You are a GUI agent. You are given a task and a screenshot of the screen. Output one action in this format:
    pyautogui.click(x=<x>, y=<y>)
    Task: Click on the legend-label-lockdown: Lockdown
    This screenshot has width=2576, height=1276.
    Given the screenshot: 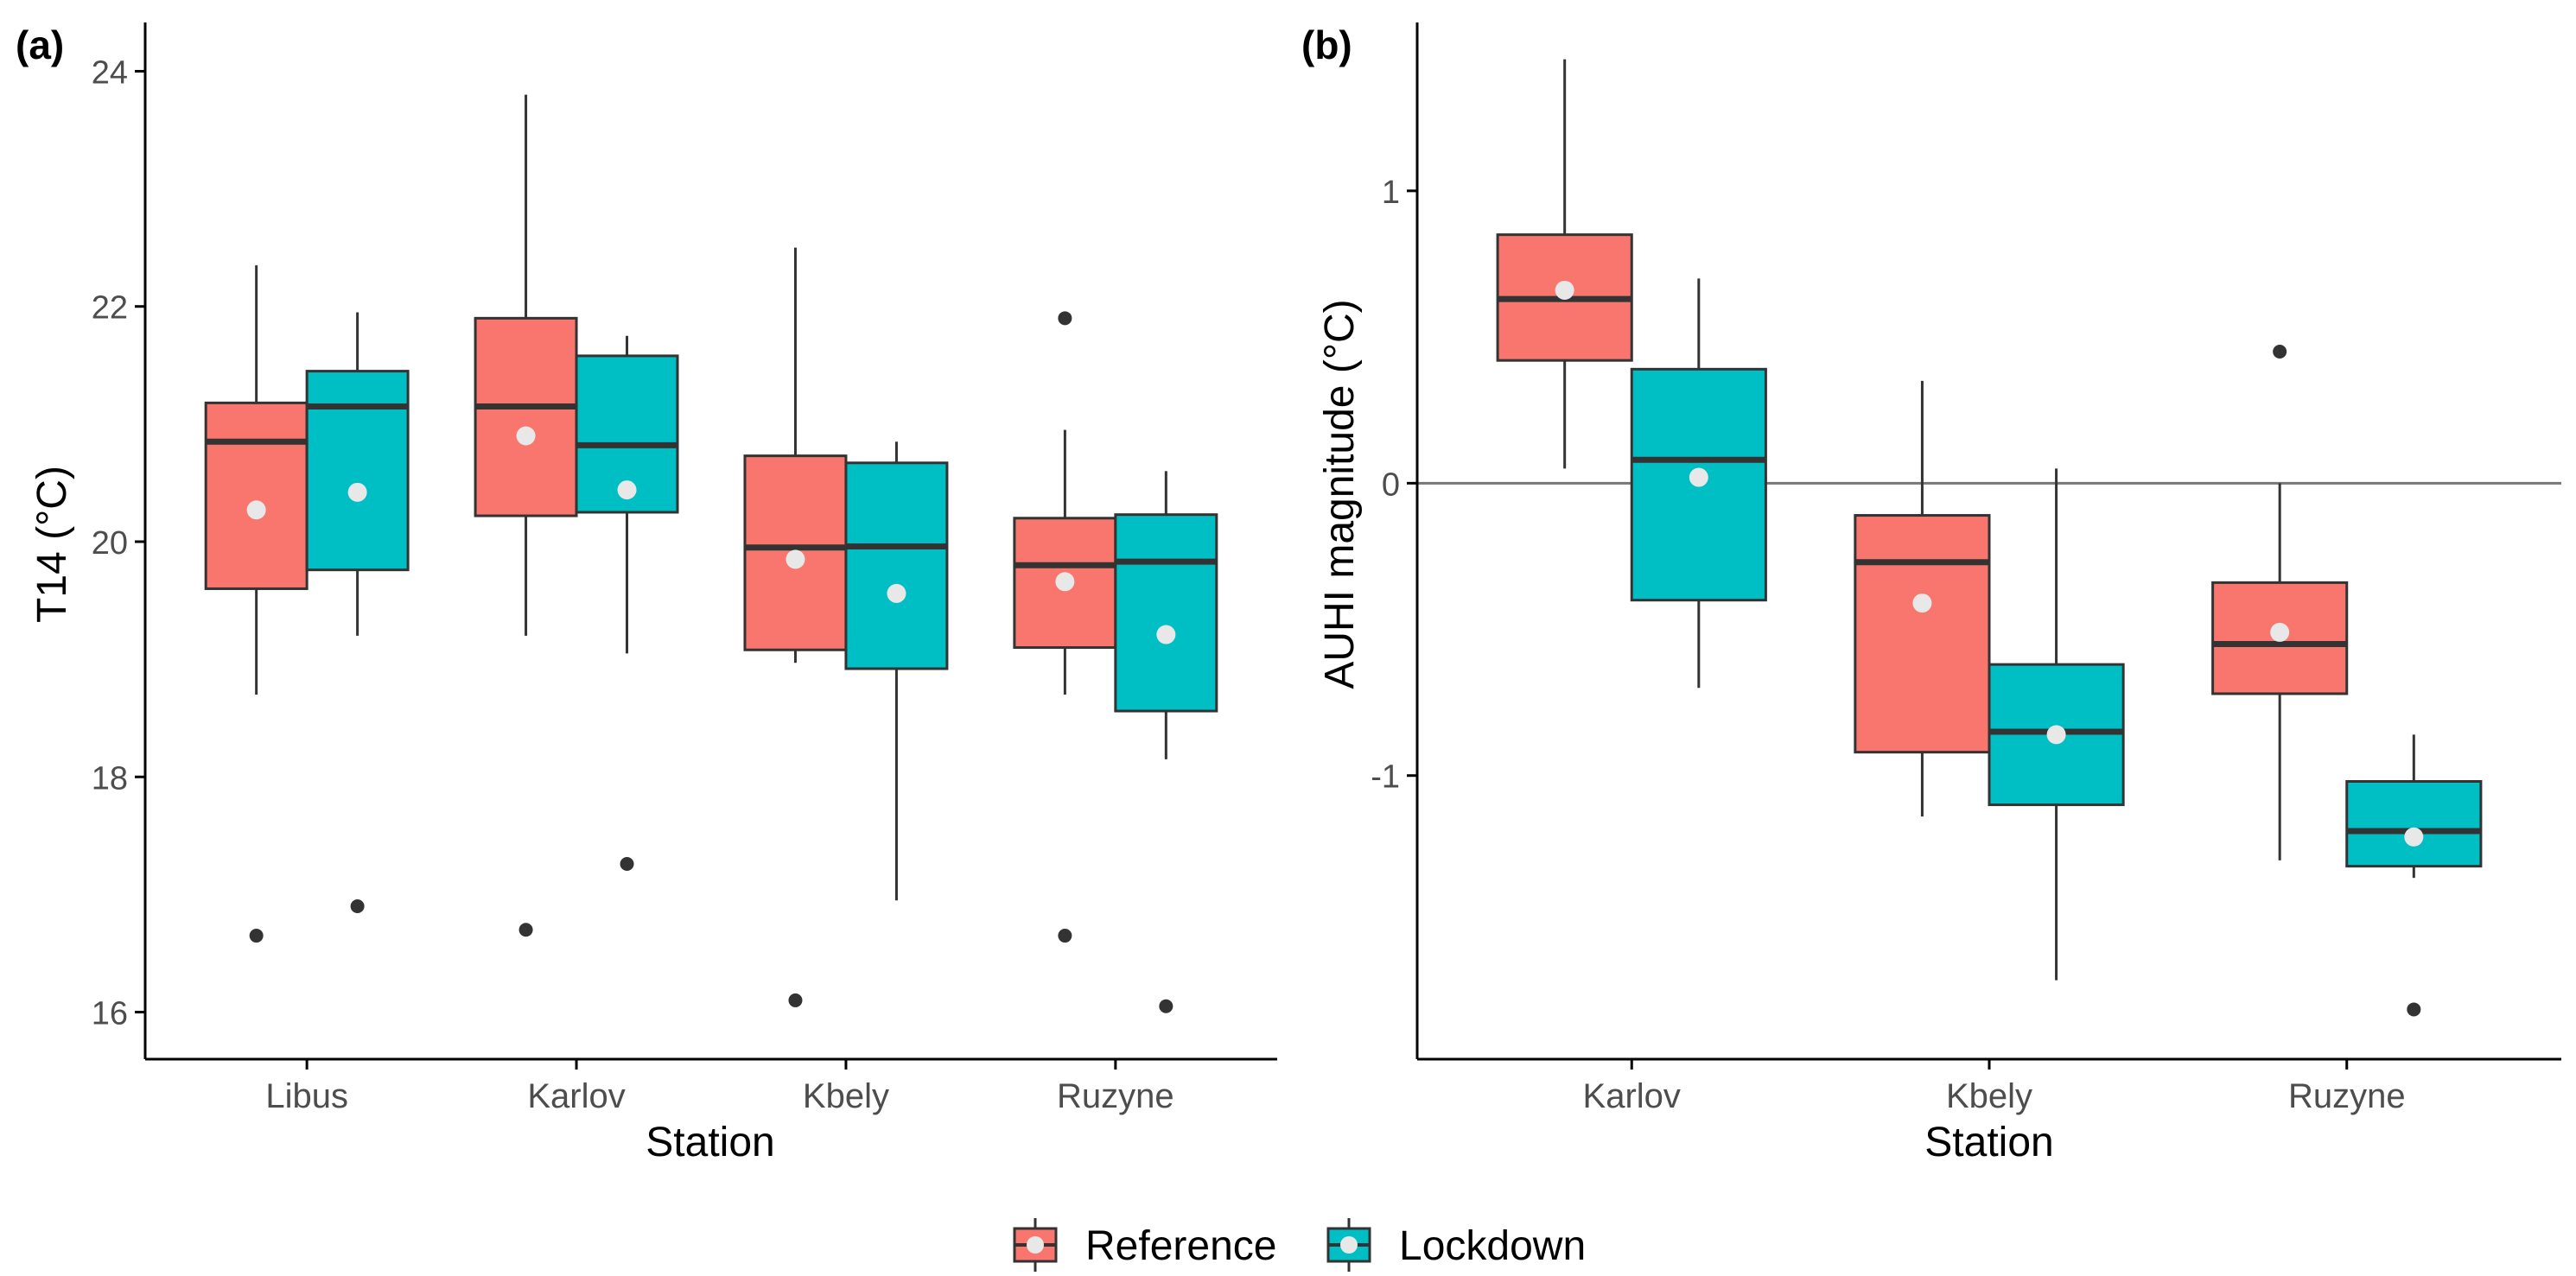 What is the action you would take?
    pyautogui.click(x=1493, y=1246)
    